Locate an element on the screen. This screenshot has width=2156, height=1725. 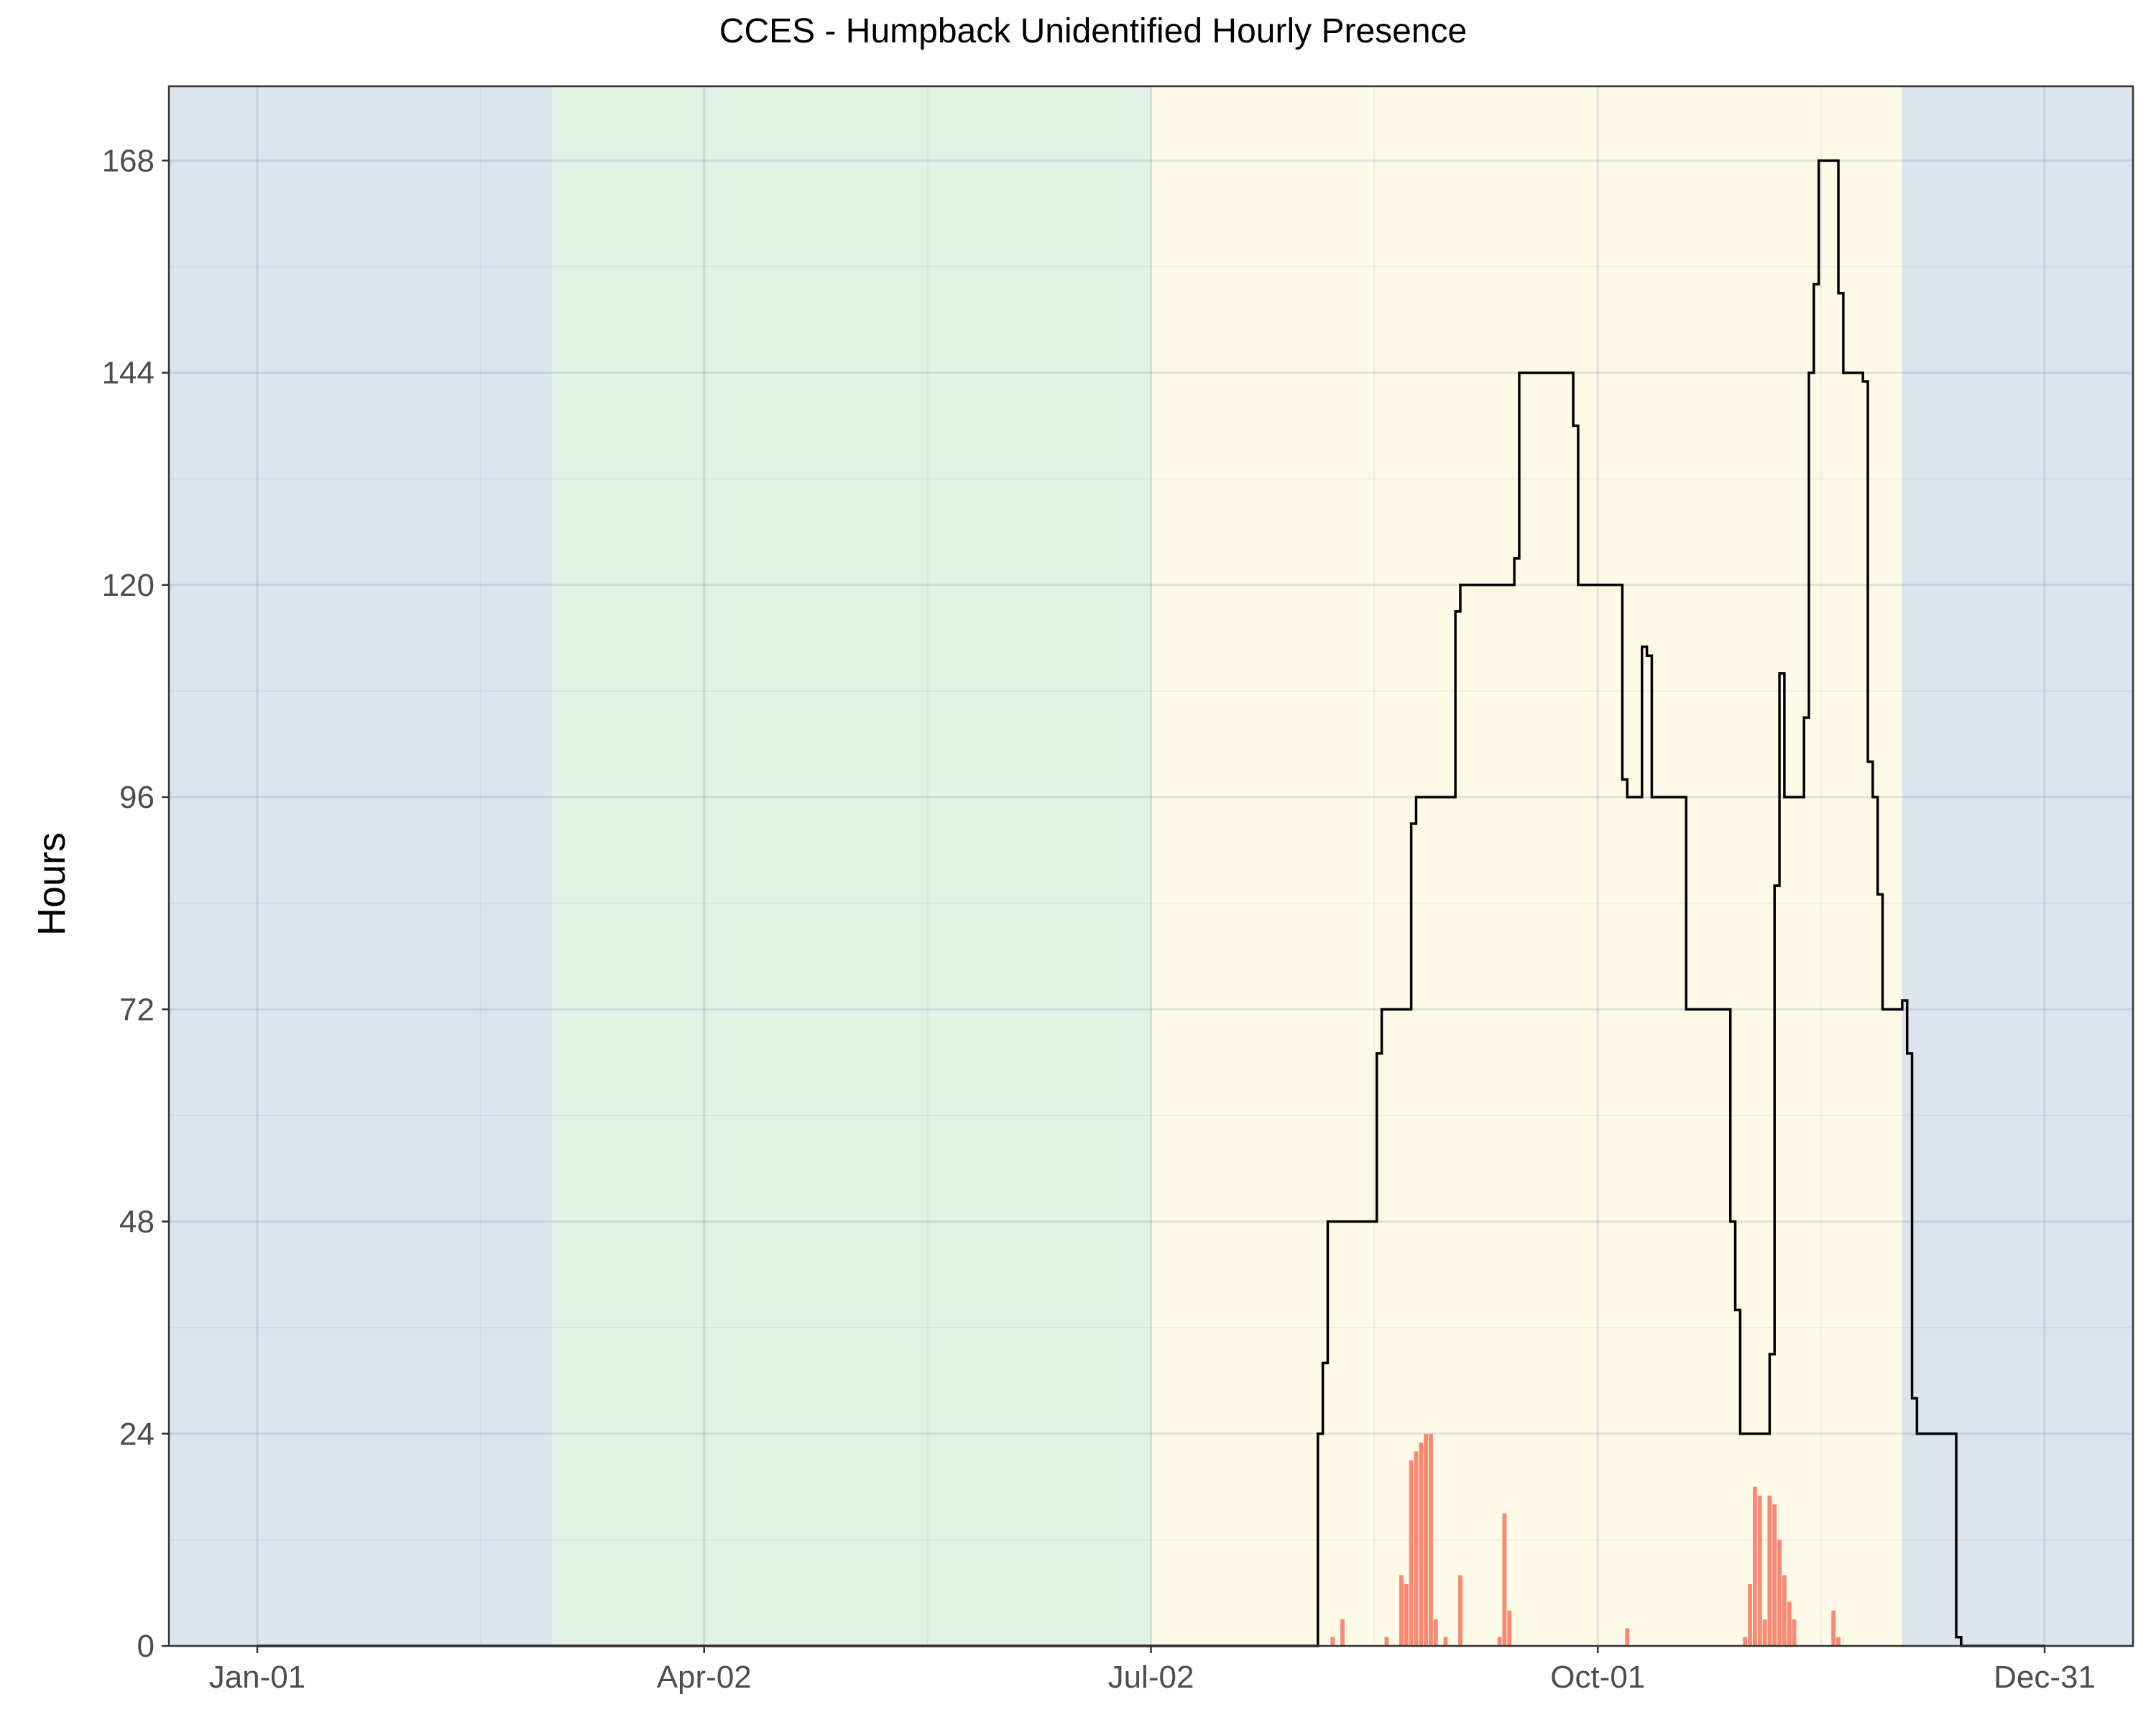
x-tick-label: Dec-31 is located at coordinates (2045, 1677).